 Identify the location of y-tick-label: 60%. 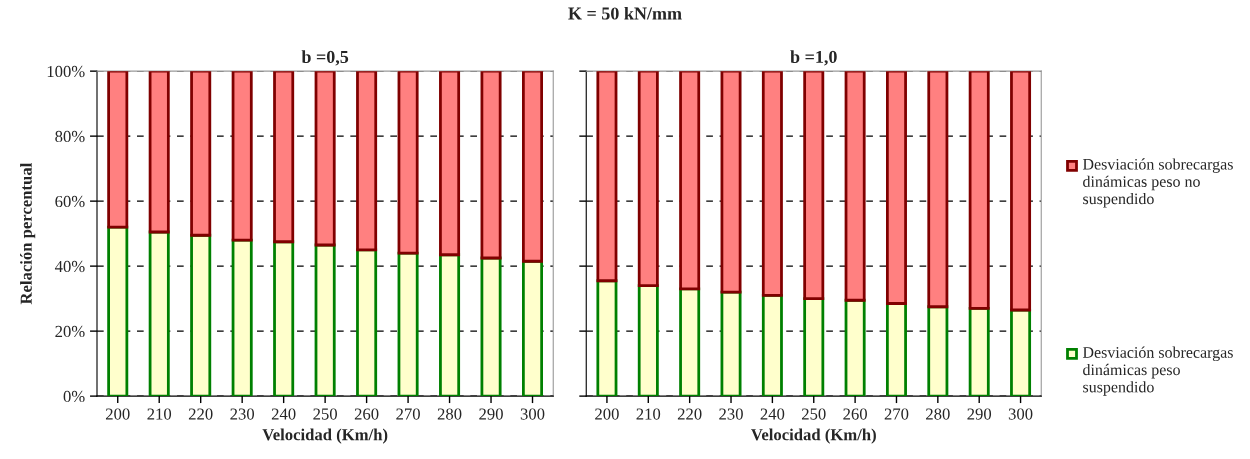
(70, 201).